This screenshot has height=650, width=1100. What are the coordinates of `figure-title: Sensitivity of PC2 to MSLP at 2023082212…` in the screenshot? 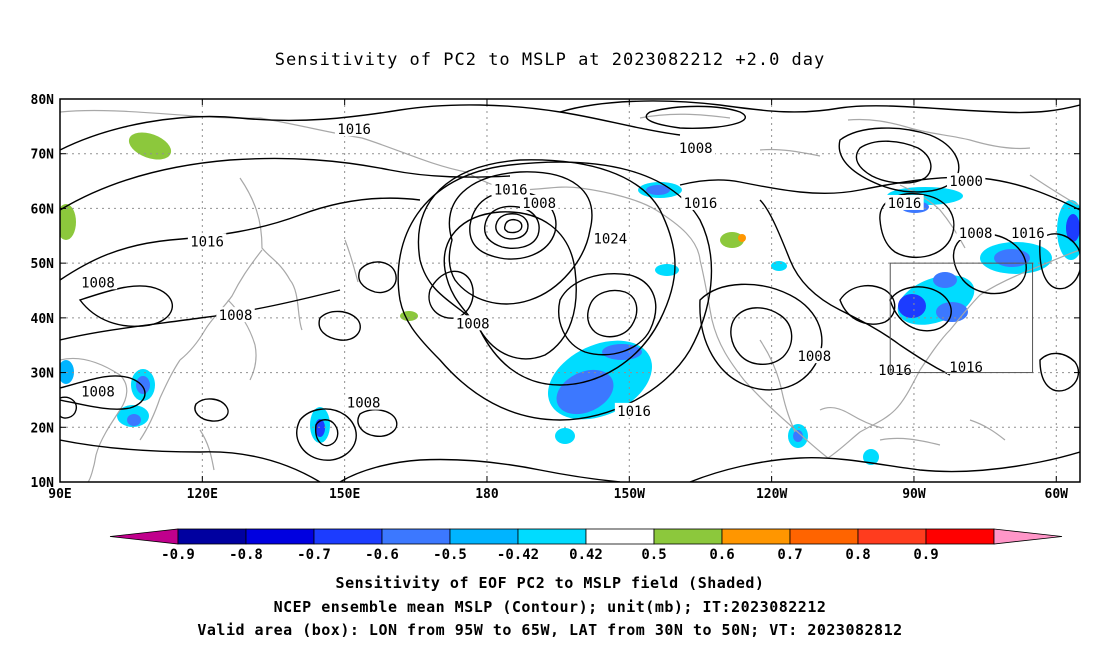 It's located at (550, 60).